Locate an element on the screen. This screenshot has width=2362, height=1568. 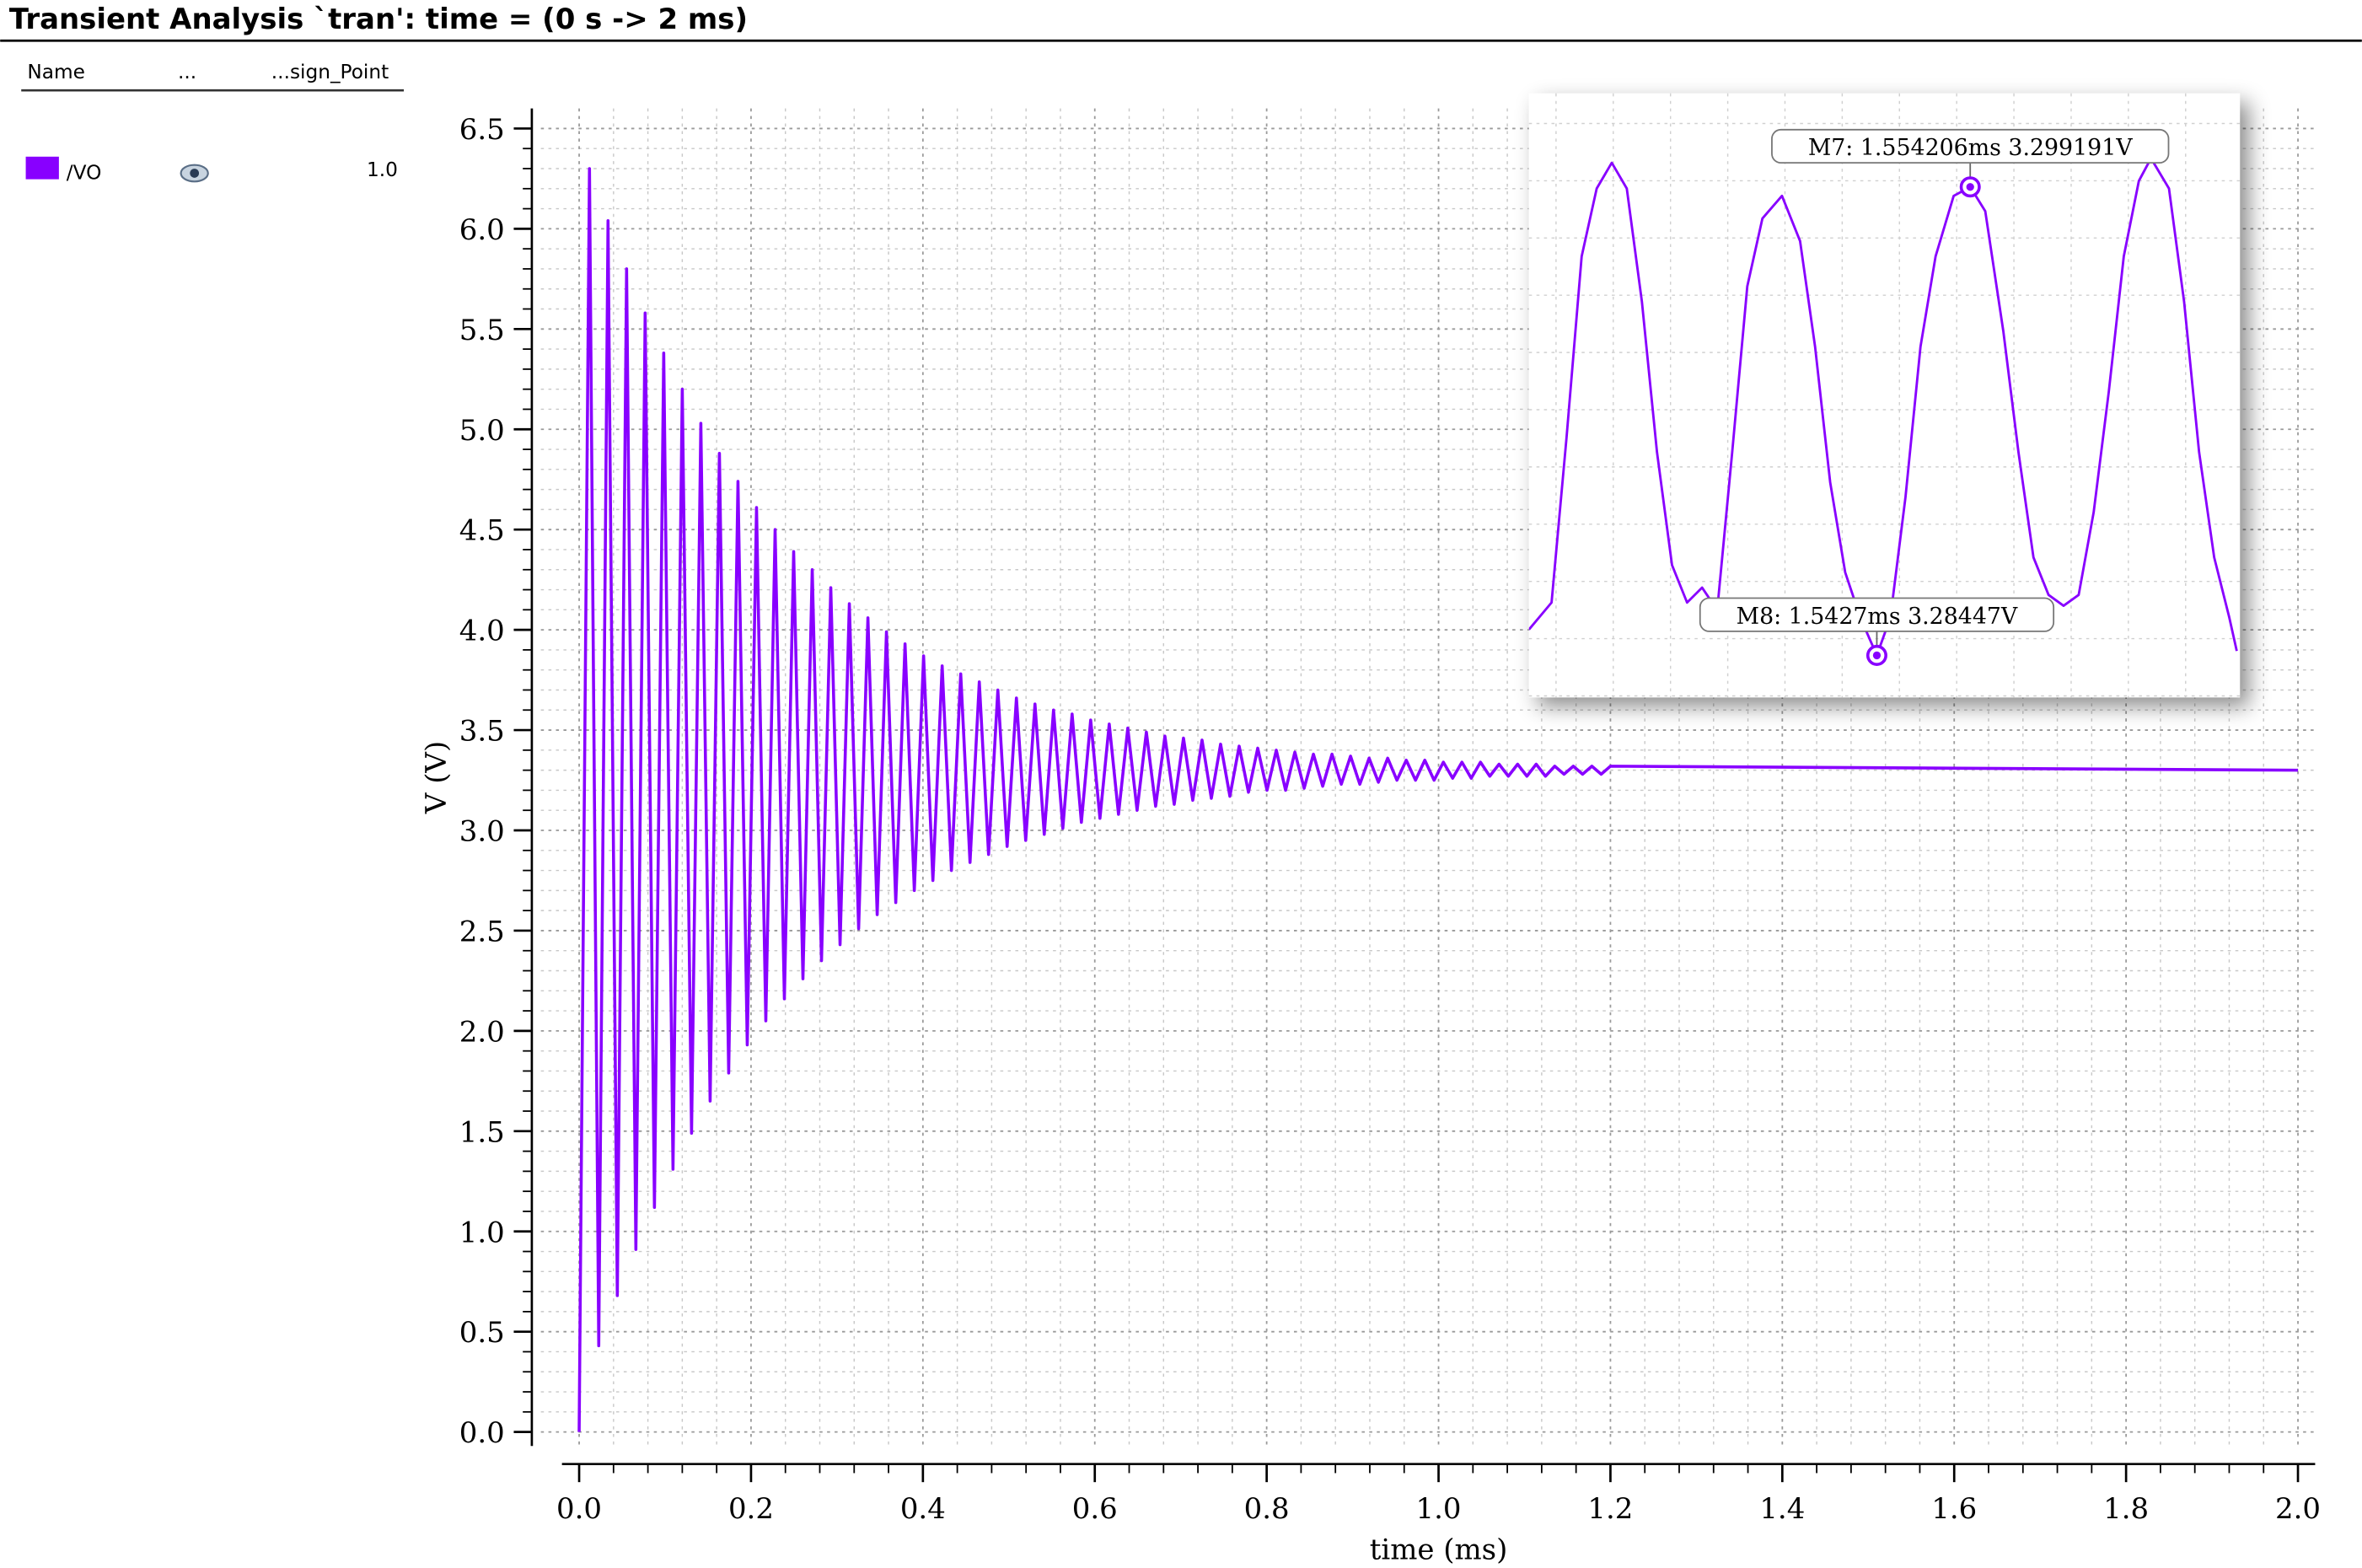
x-tick-label: 1.6 is located at coordinates (1954, 1509).